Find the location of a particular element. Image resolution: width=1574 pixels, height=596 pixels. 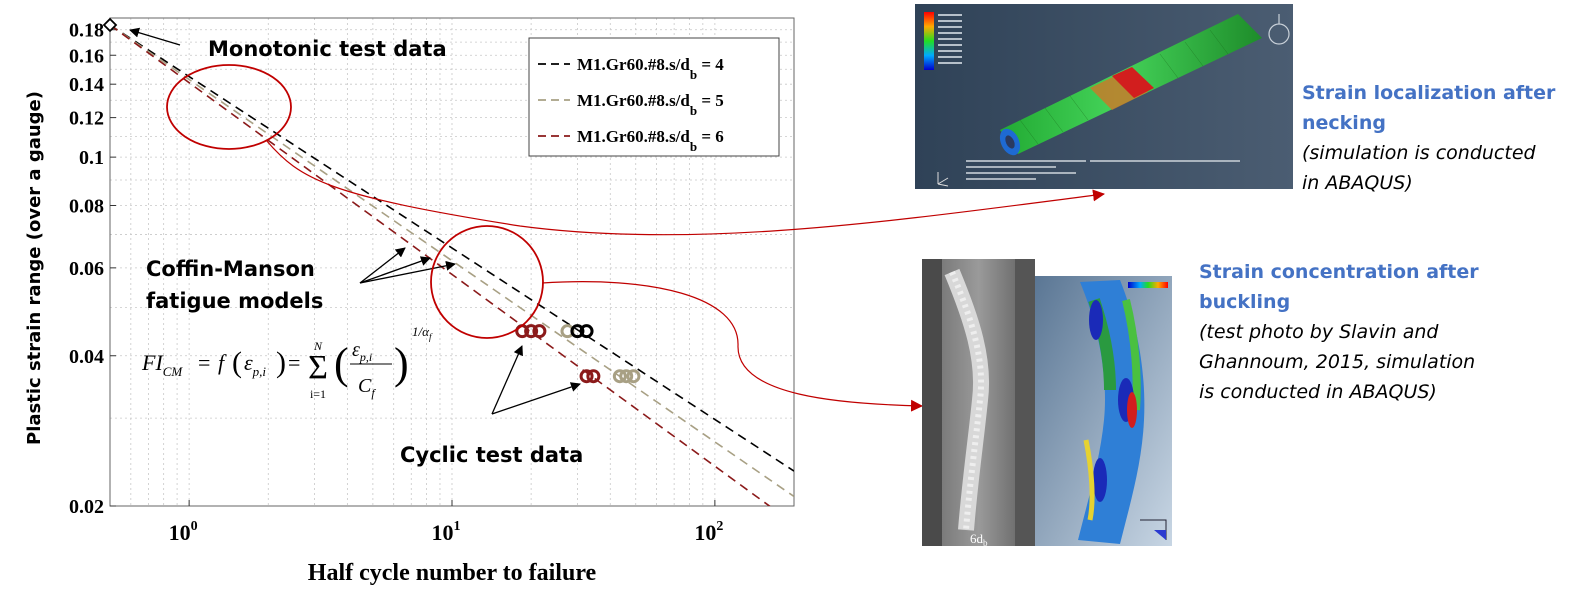

svg-text: necking is located at coordinates (1344, 123).